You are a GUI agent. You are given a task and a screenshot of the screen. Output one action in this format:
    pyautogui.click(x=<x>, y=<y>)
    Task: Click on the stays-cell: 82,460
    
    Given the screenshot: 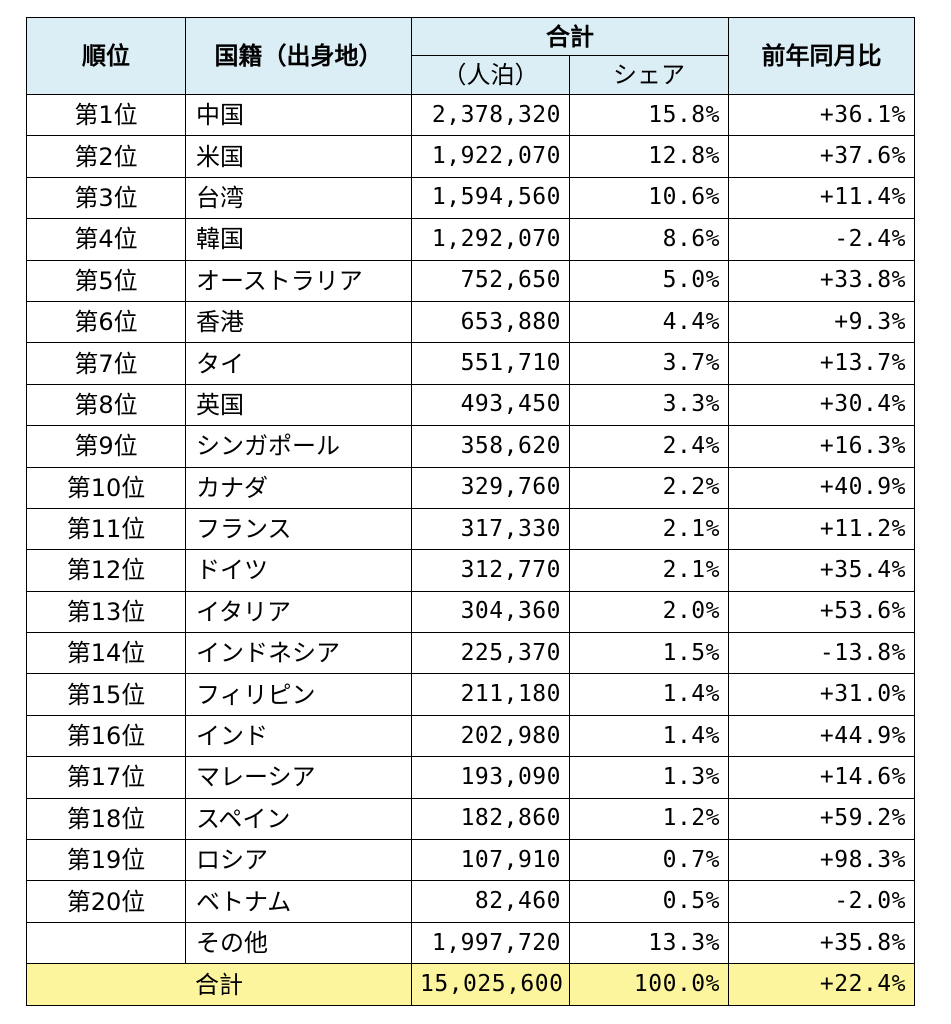 What is the action you would take?
    pyautogui.click(x=490, y=901)
    